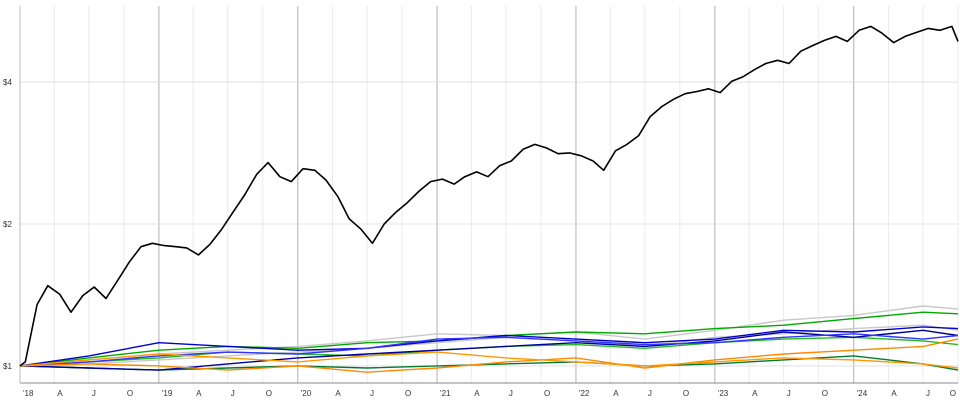 The width and height of the screenshot is (960, 400). I want to click on y-tick-label: $2, so click(7, 224).